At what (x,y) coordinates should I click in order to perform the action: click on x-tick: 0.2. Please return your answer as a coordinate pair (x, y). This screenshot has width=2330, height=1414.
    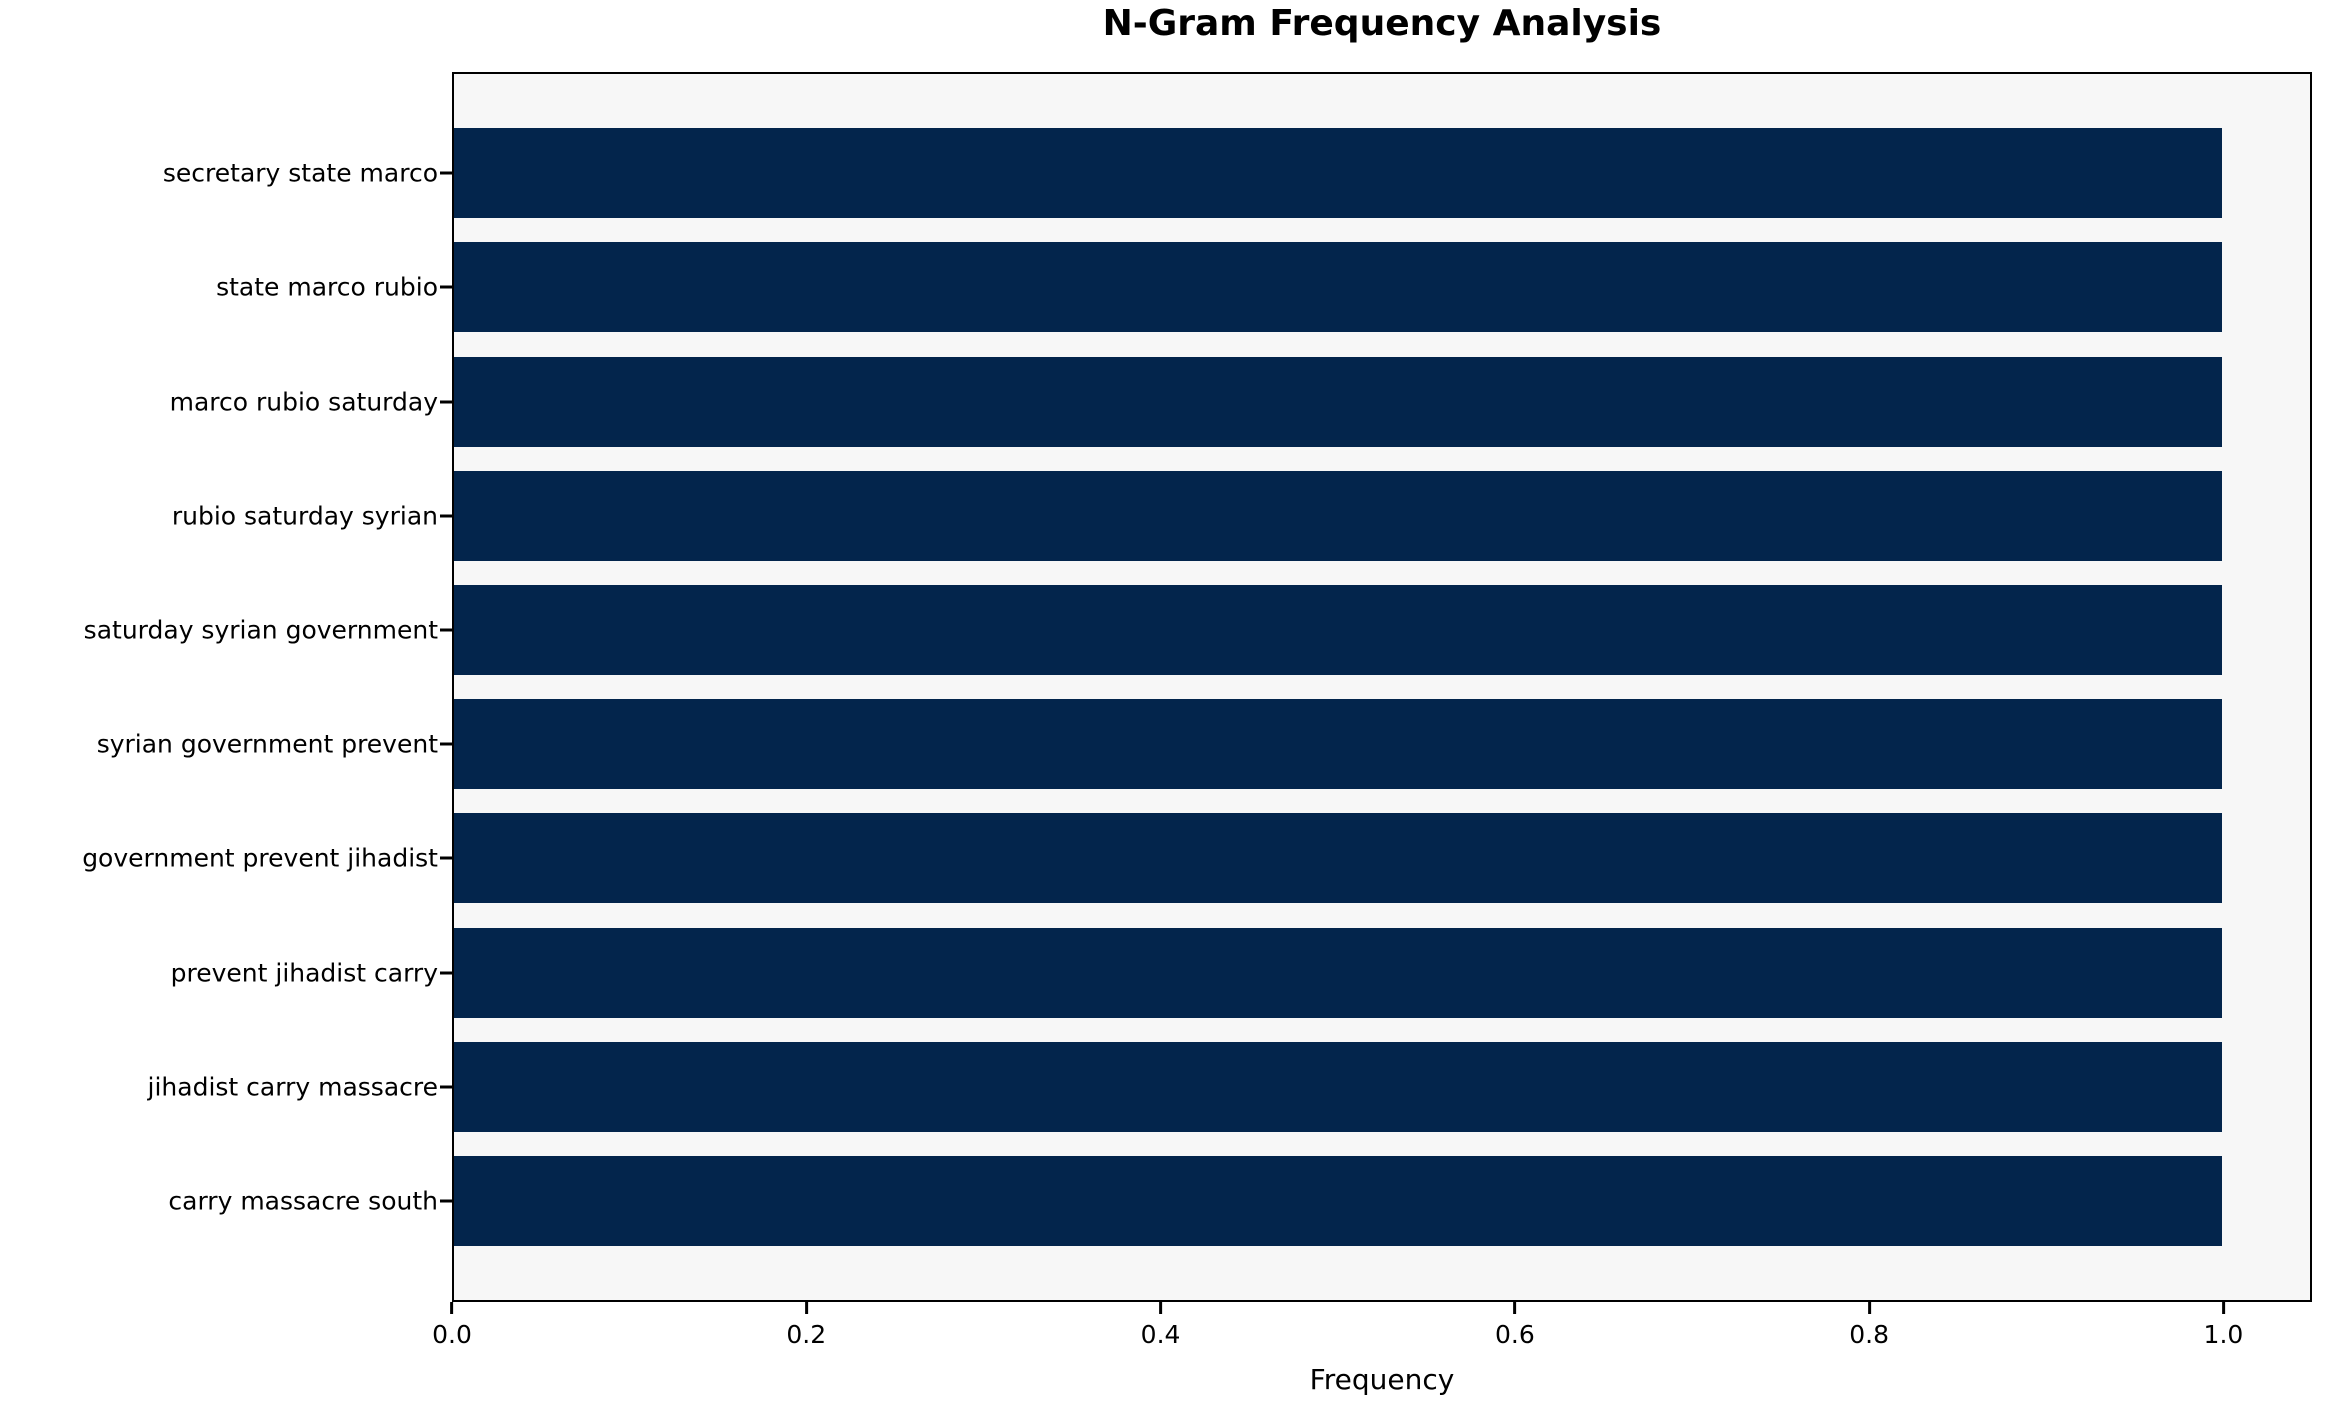
    Looking at the image, I should click on (806, 1324).